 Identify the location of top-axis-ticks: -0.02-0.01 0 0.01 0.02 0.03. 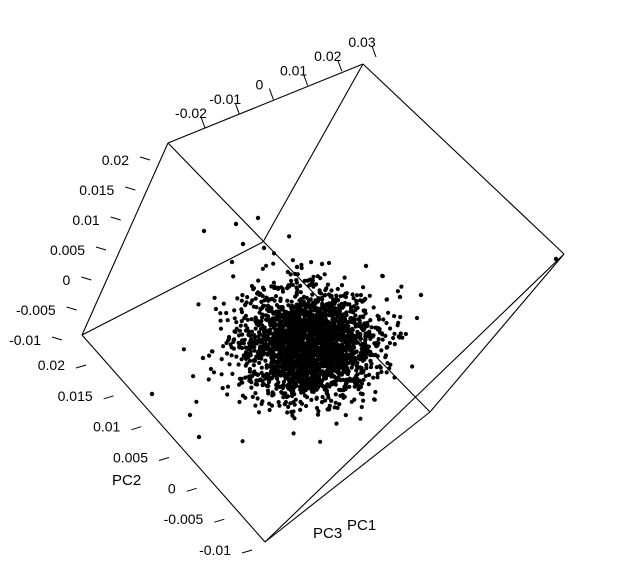
(276, 81).